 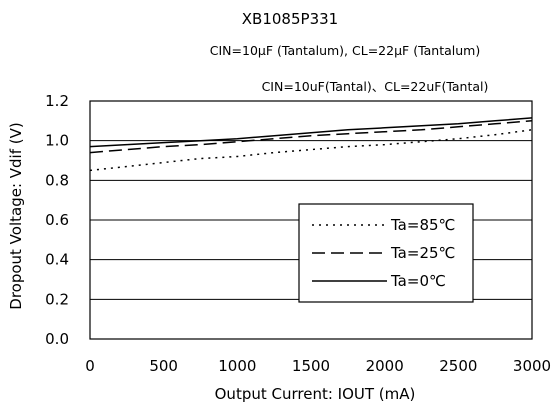 I want to click on series-layer, so click(x=311, y=144).